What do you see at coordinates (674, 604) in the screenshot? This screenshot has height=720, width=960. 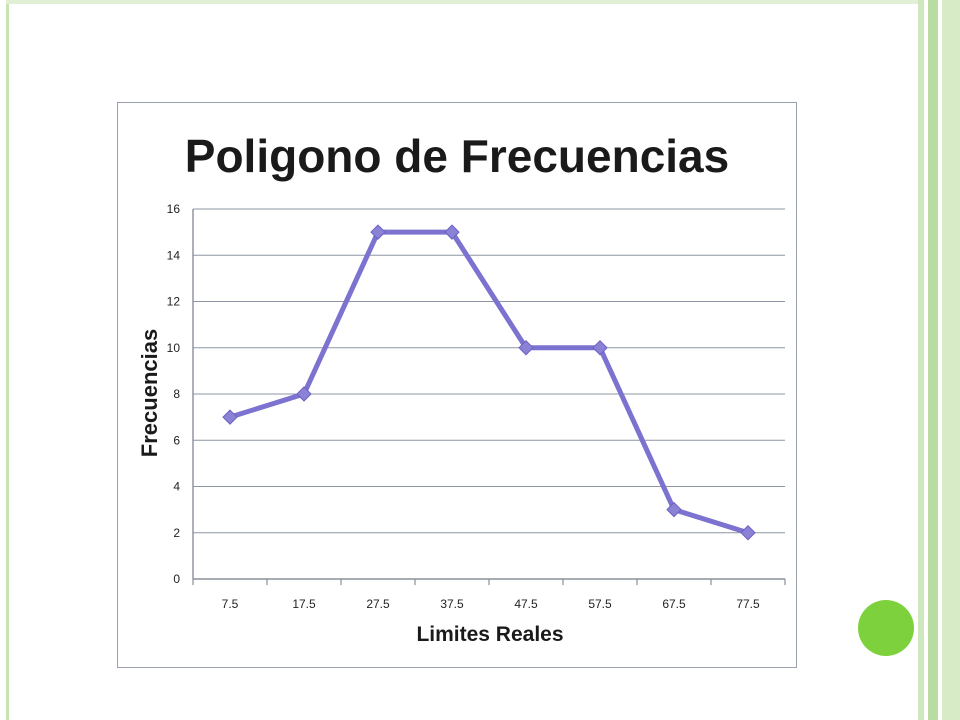 I see `x-tick-label: 67.5` at bounding box center [674, 604].